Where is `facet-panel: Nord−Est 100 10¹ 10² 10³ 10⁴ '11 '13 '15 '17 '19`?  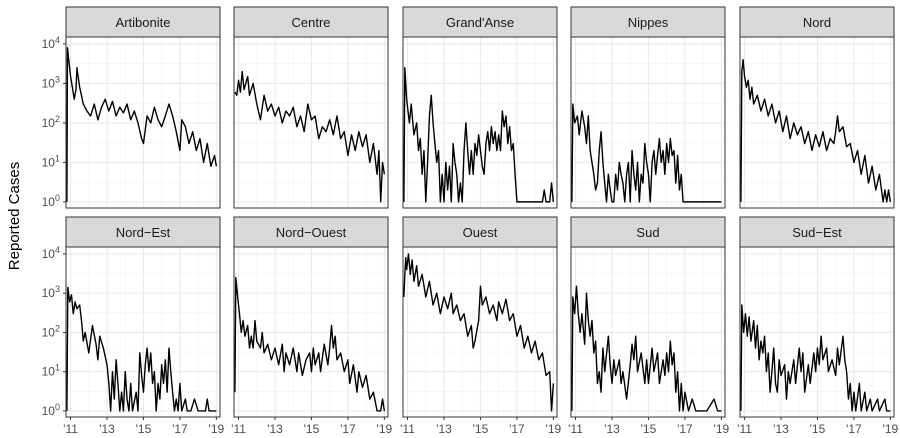 facet-panel: Nord−Est 100 10¹ 10² 10³ 10⁴ '11 '13 '15 '17 '19 is located at coordinates (133, 326).